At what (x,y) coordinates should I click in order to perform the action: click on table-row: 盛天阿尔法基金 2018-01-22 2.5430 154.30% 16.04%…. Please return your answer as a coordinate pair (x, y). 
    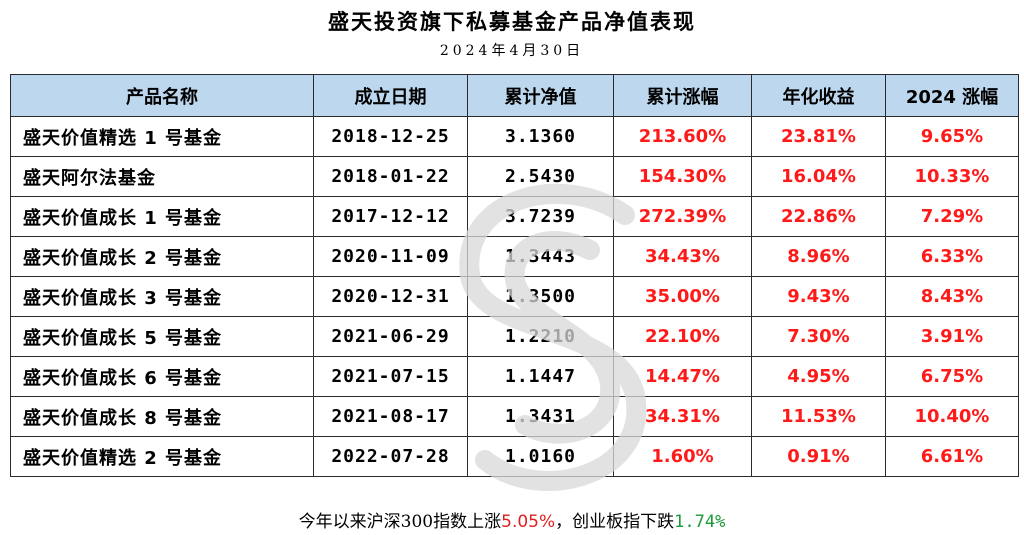
    Looking at the image, I should click on (514, 176).